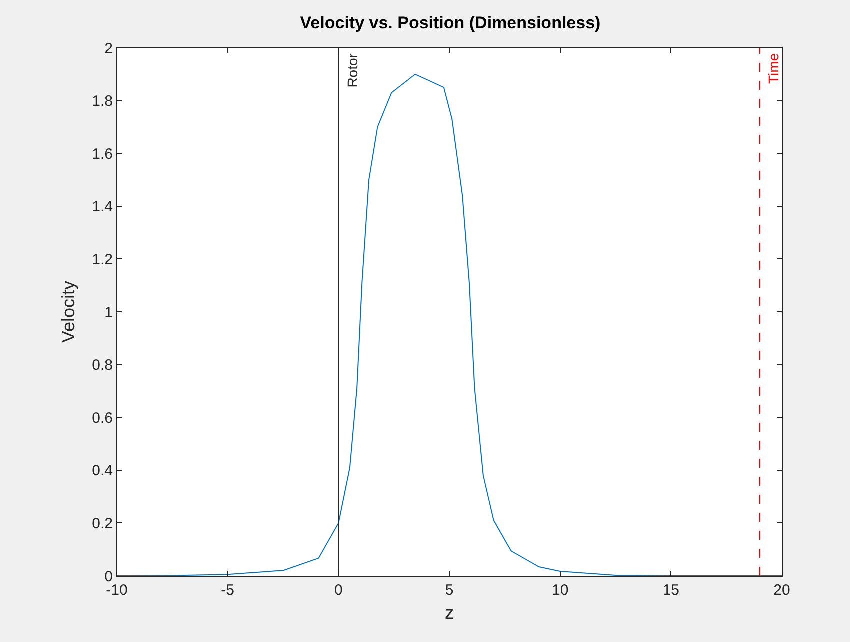 Image resolution: width=850 pixels, height=642 pixels. Describe the element at coordinates (102, 101) in the screenshot. I see `y-tick-label: 1.8` at that location.